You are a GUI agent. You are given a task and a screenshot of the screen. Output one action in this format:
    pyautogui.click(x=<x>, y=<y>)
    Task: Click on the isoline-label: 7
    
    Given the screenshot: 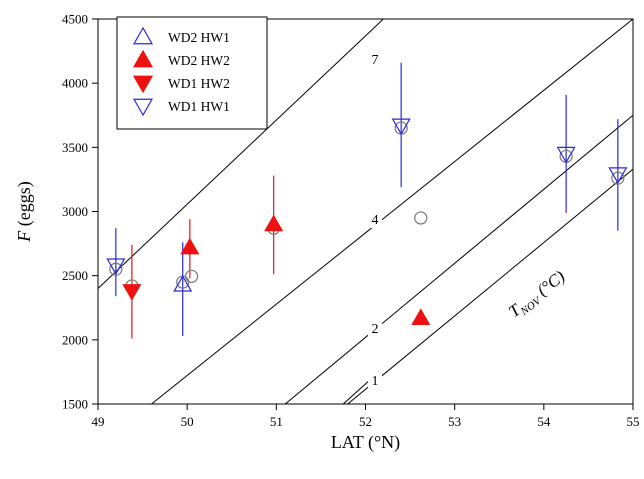 What is the action you would take?
    pyautogui.click(x=375, y=60)
    